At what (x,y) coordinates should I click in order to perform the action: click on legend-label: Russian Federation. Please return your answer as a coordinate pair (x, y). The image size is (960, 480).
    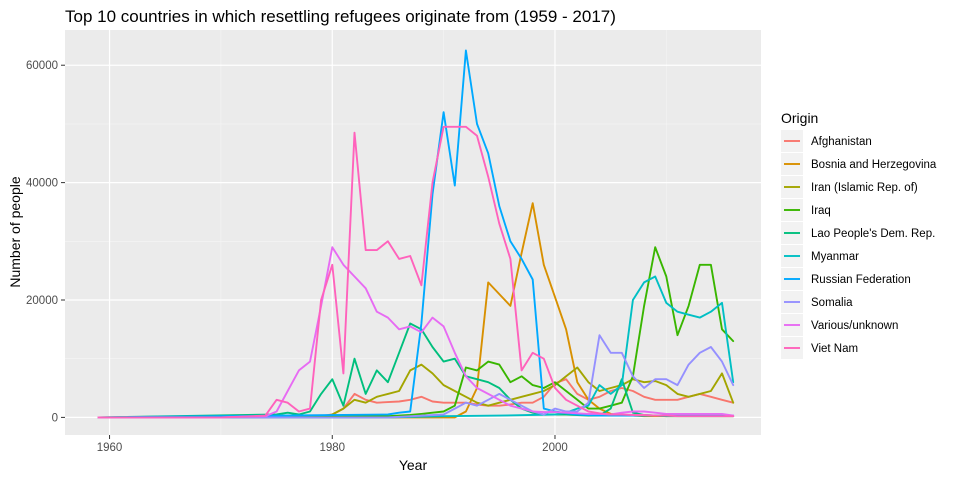
    Looking at the image, I should click on (861, 280).